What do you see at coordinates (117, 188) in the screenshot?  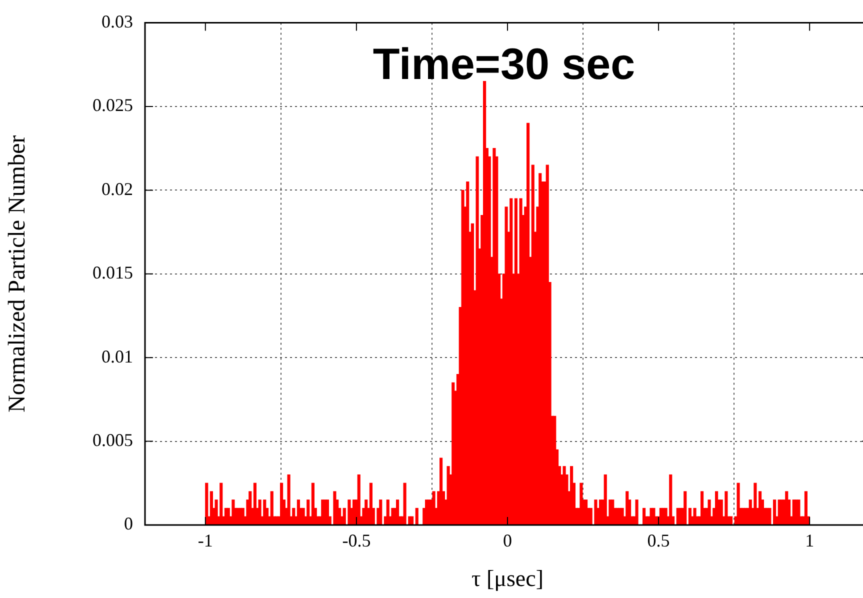 I see `y-tick-label: 0.02` at bounding box center [117, 188].